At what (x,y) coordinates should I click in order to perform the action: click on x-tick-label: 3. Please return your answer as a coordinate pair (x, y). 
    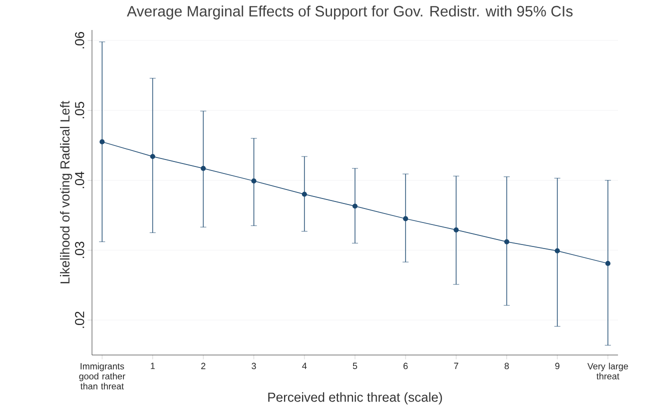
    Looking at the image, I should click on (254, 366).